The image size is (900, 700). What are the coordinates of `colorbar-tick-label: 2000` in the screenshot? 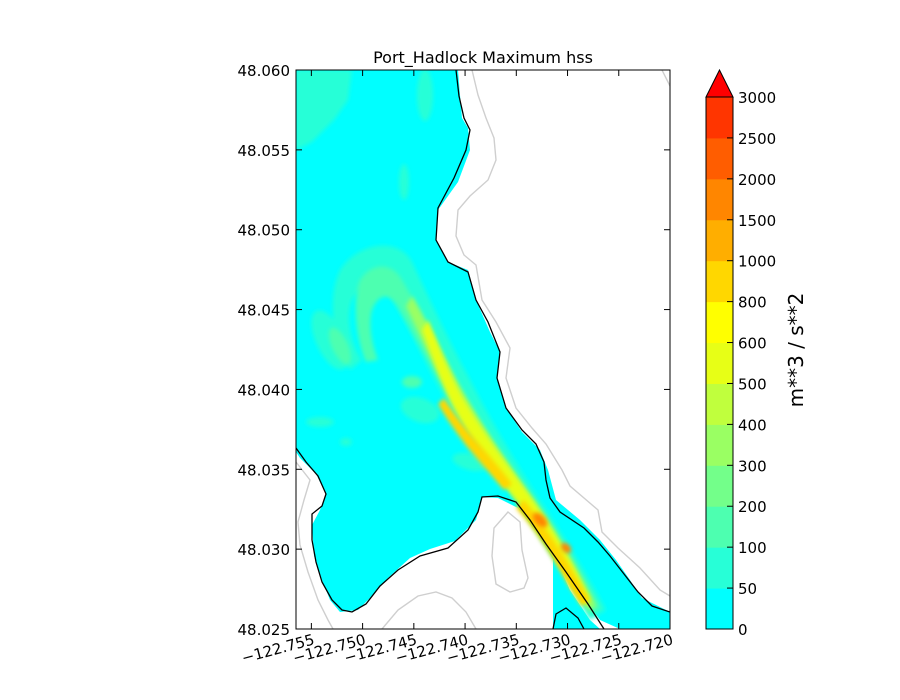 It's located at (757, 180).